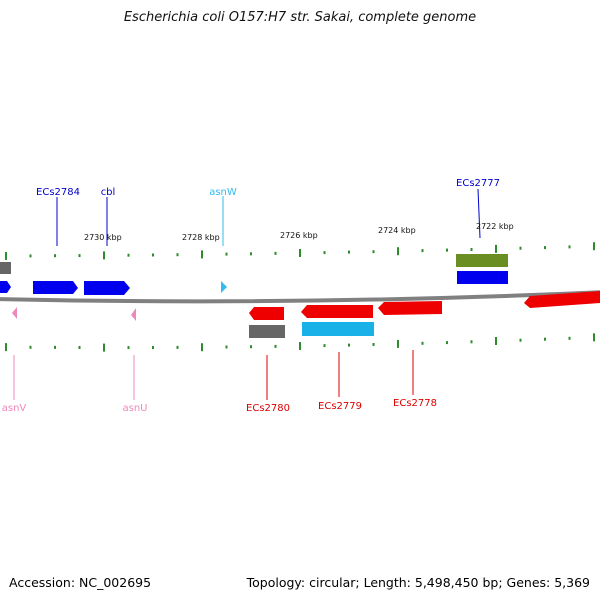  I want to click on gene-arrow-ECs2780, so click(266, 313).